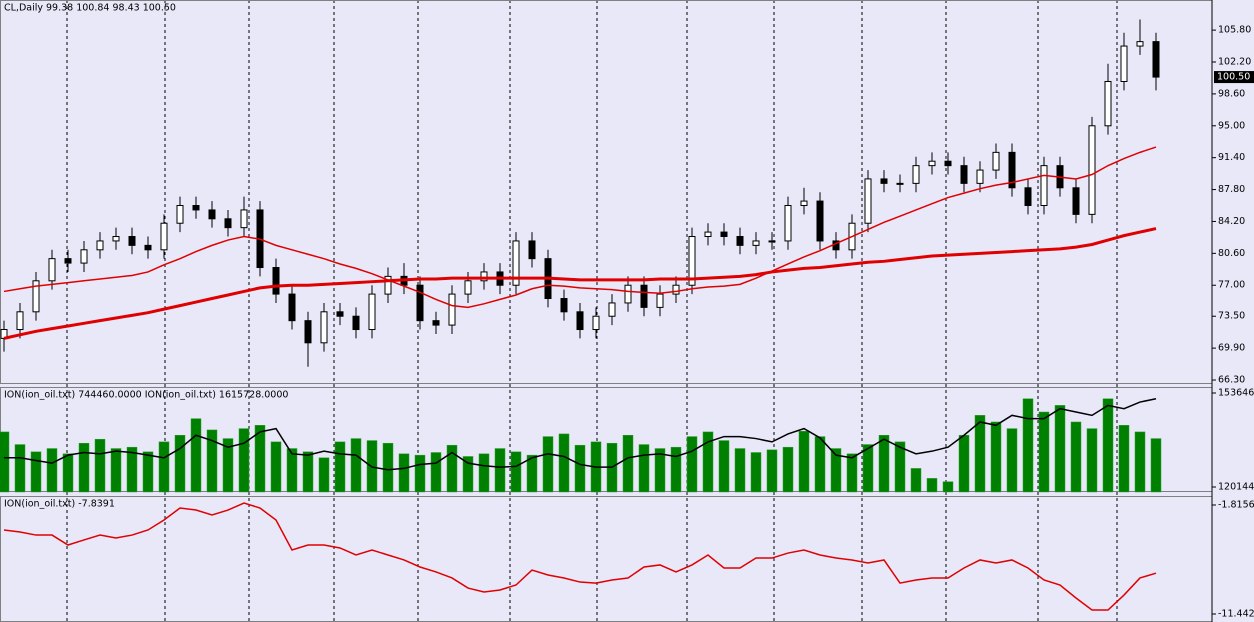  Describe the element at coordinates (1234, 62) in the screenshot. I see `y-tick-label: 102.20` at that location.